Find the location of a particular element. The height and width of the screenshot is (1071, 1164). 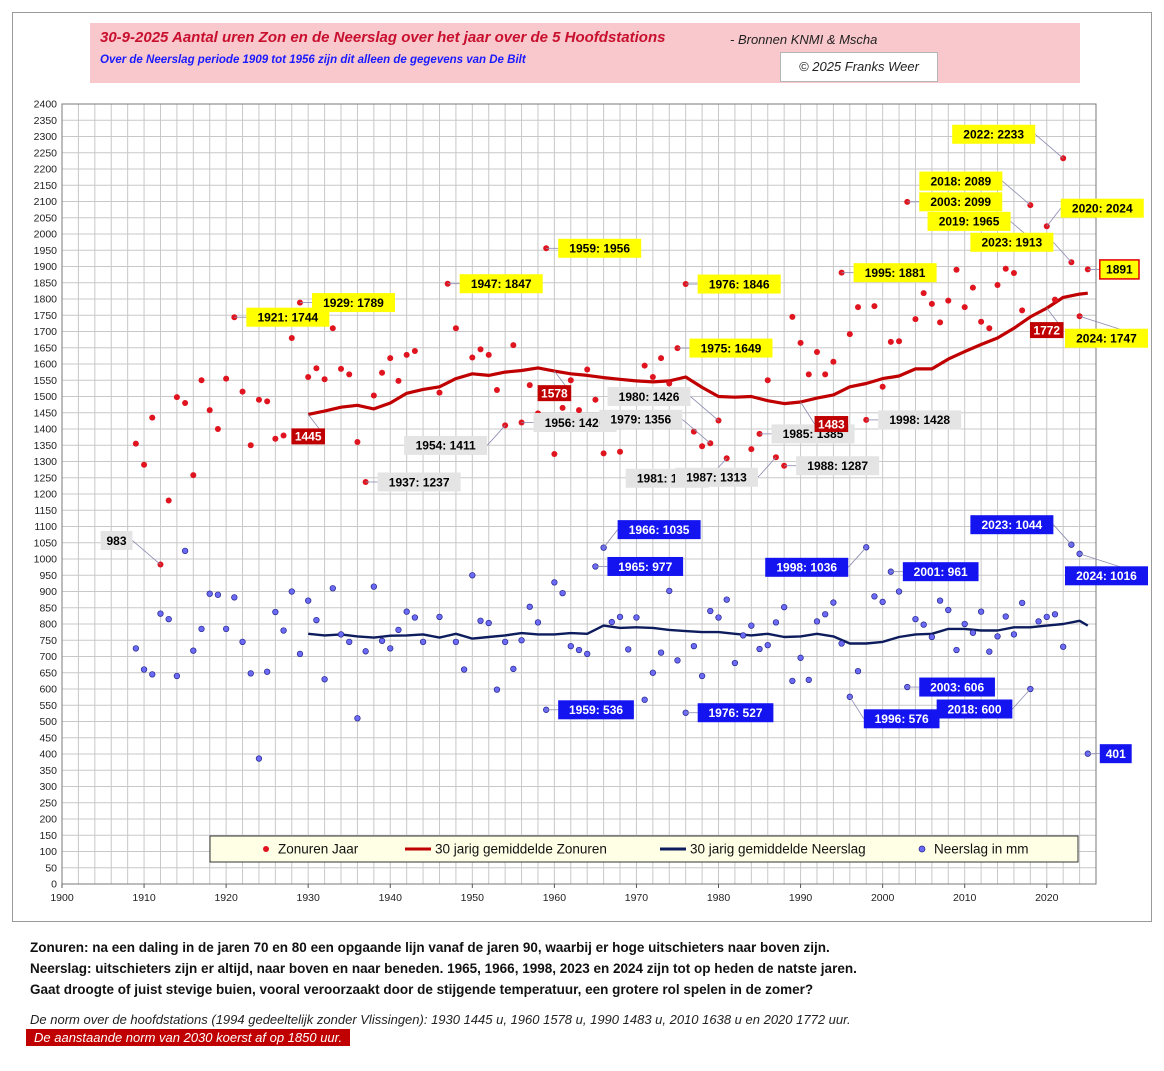

y-tick-label: 150 is located at coordinates (48, 836).